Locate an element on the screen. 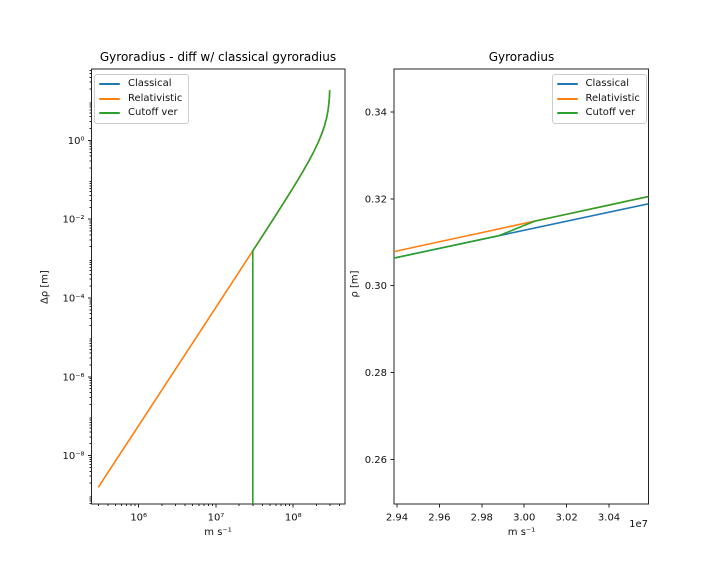  y-tick-label: 0.28 is located at coordinates (376, 373).